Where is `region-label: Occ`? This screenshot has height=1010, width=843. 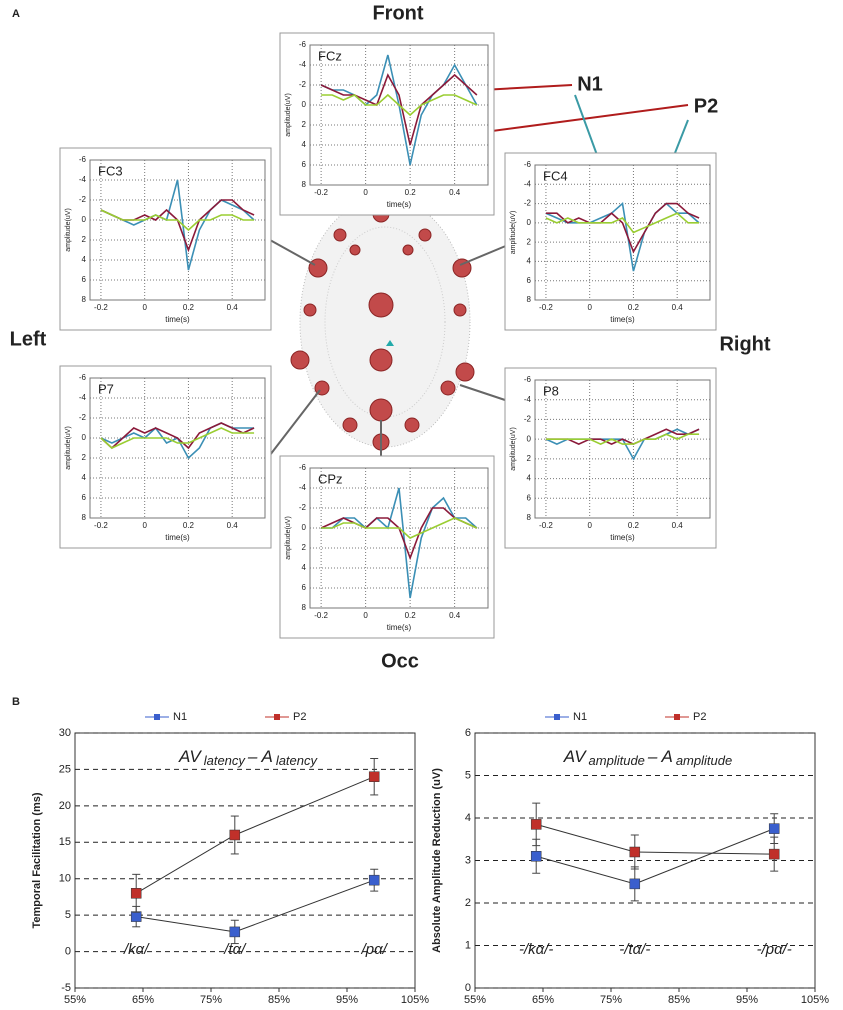 region-label: Occ is located at coordinates (400, 661).